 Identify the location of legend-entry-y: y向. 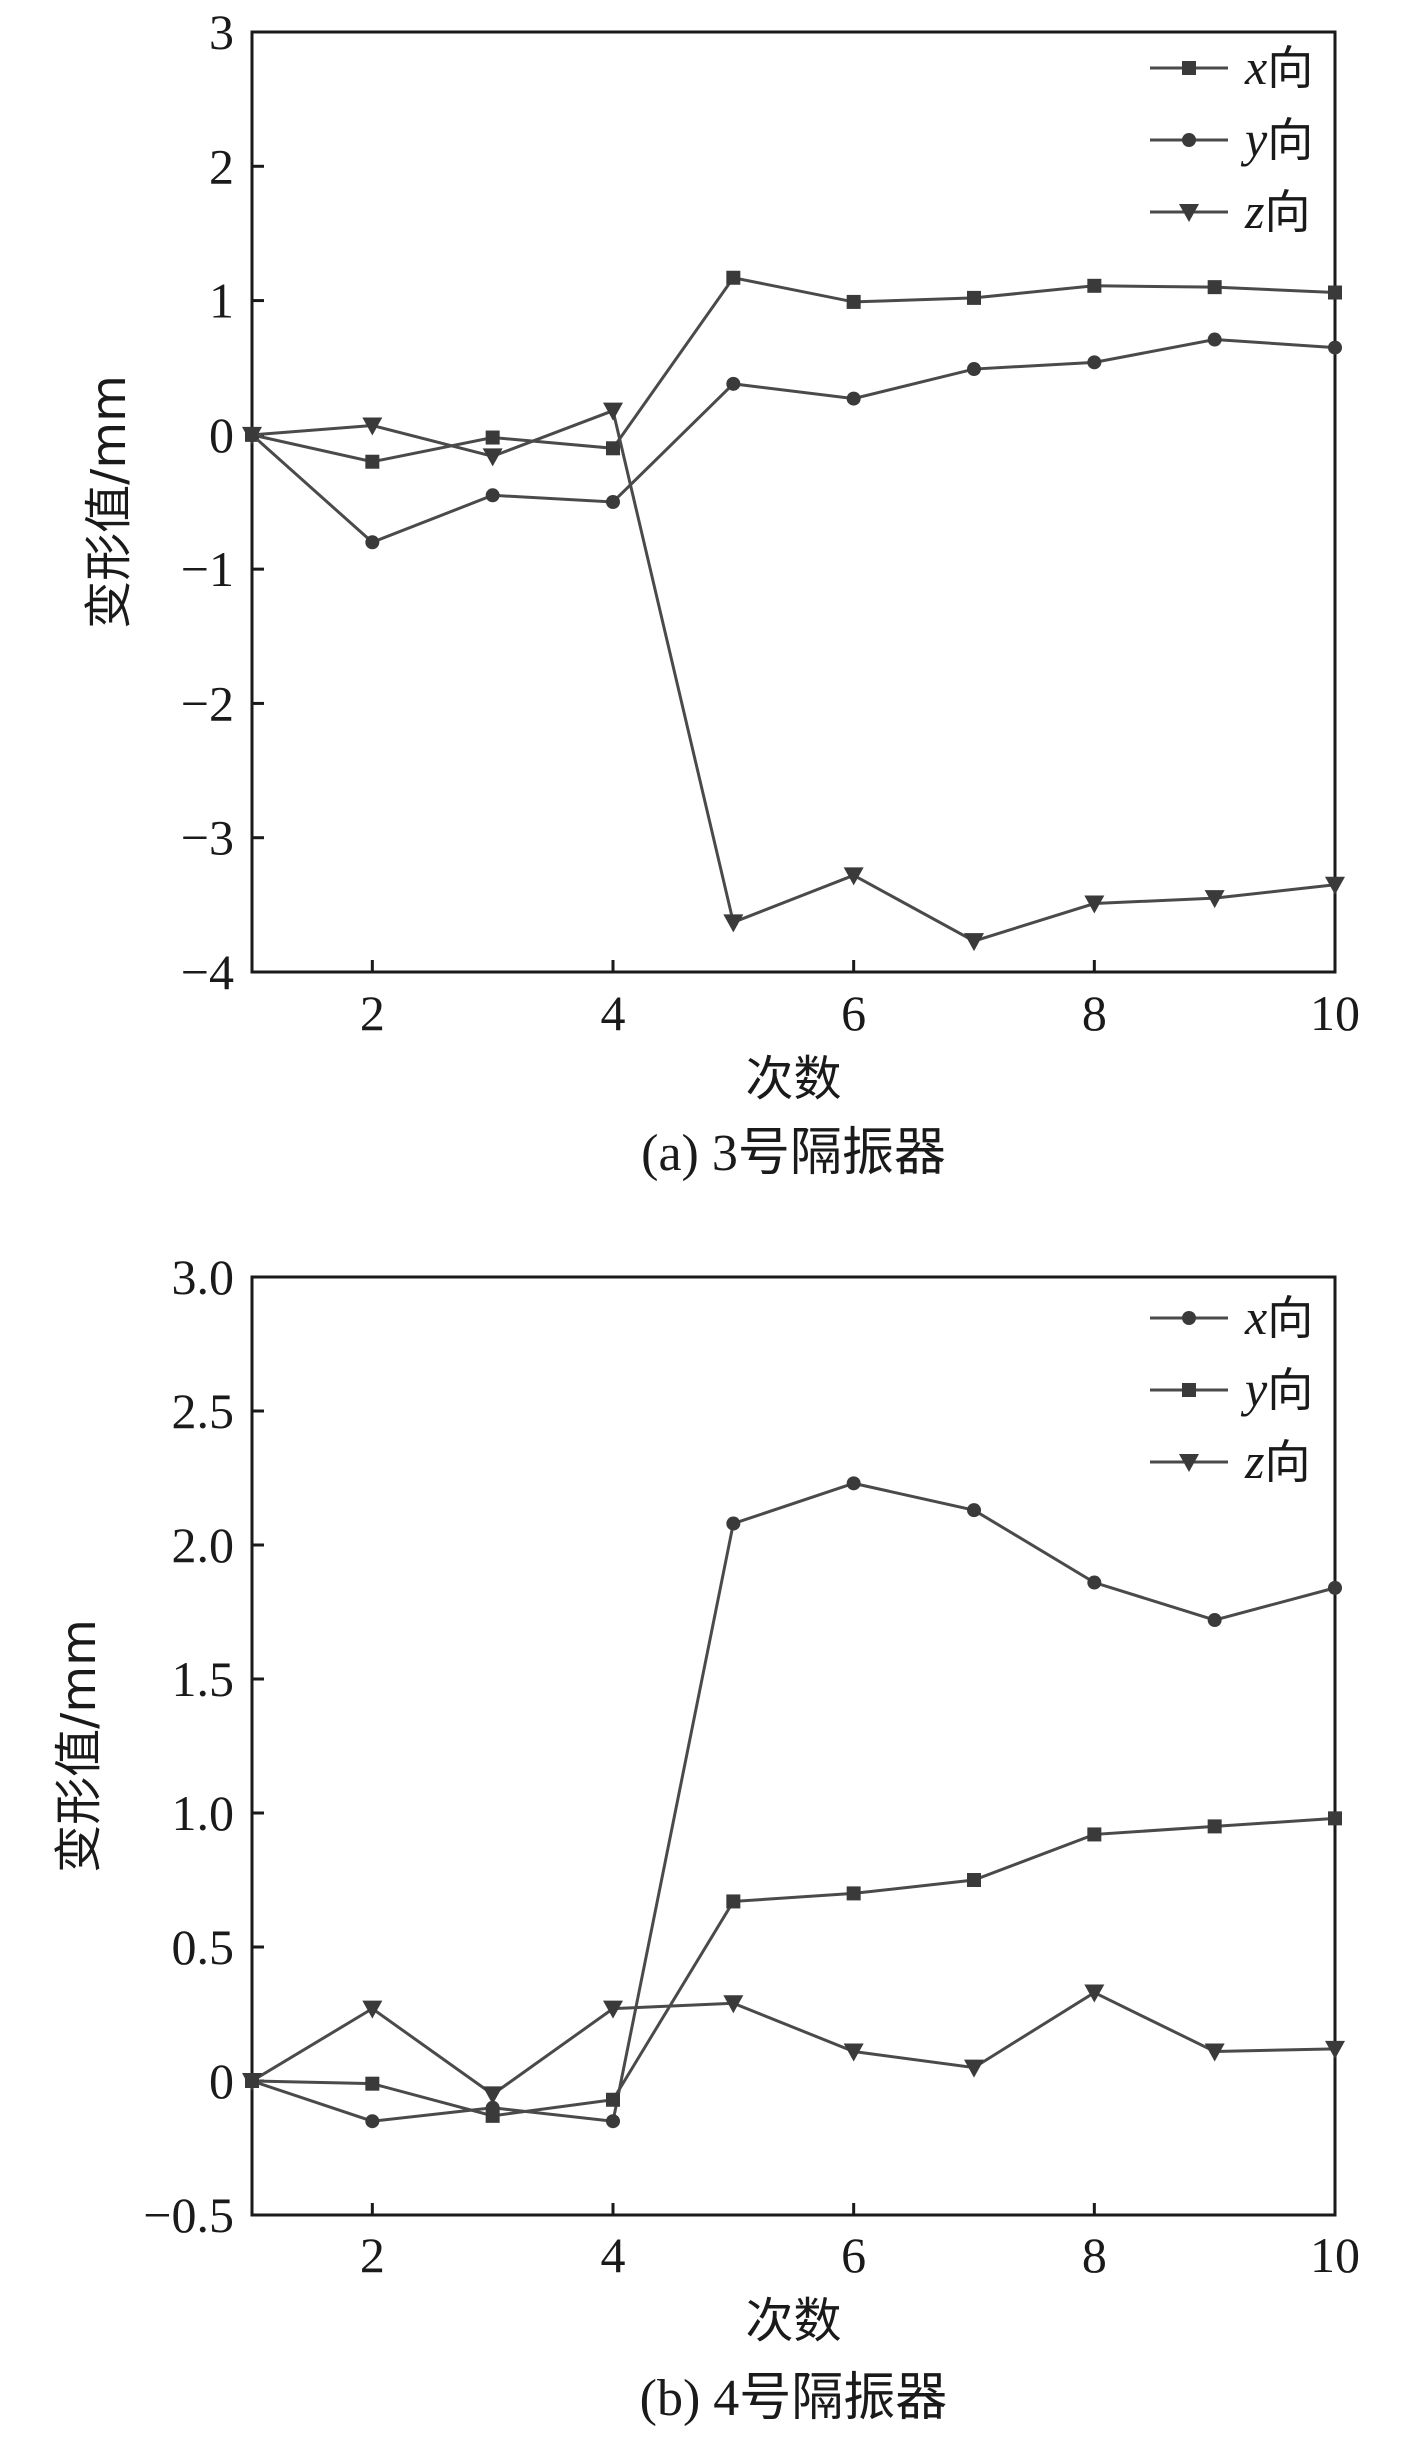
(1231, 139).